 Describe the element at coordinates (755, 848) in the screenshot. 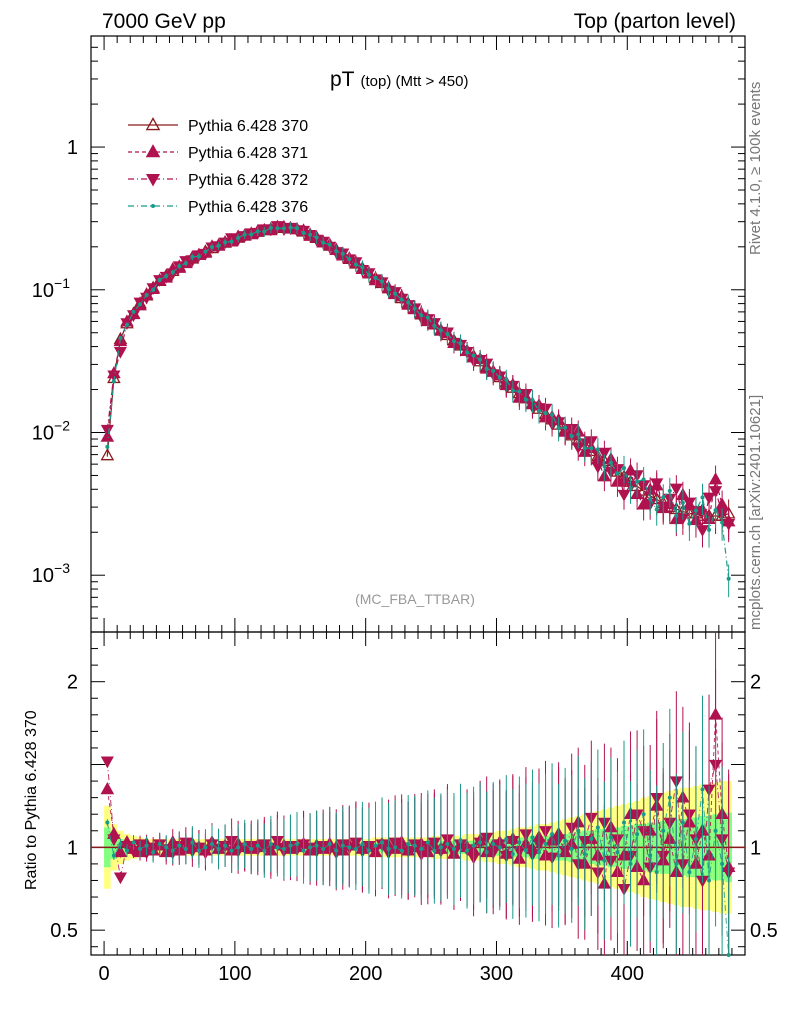

I see `ratio-ytick-label-right: 1` at that location.